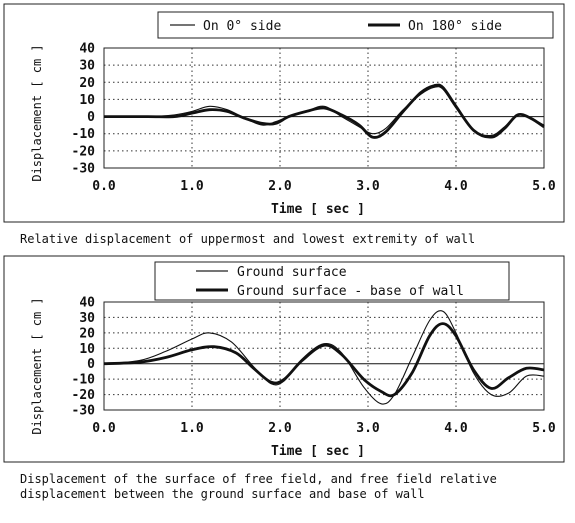 Image resolution: width=575 pixels, height=523 pixels. Describe the element at coordinates (368, 186) in the screenshot. I see `chart-top-x-tick-label: 3.0` at that location.